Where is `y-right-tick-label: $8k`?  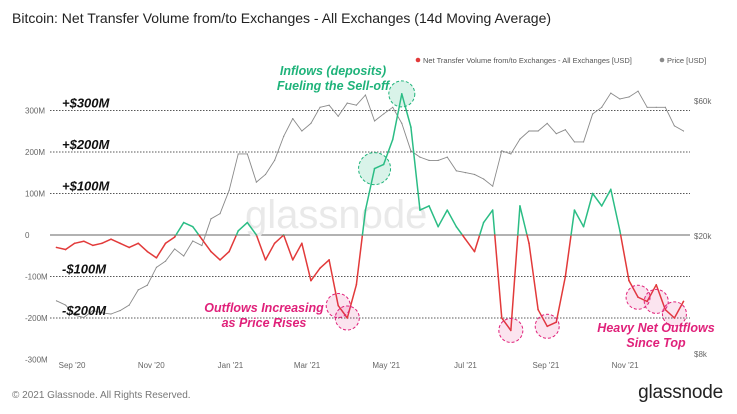 y-right-tick-label: $8k is located at coordinates (701, 354).